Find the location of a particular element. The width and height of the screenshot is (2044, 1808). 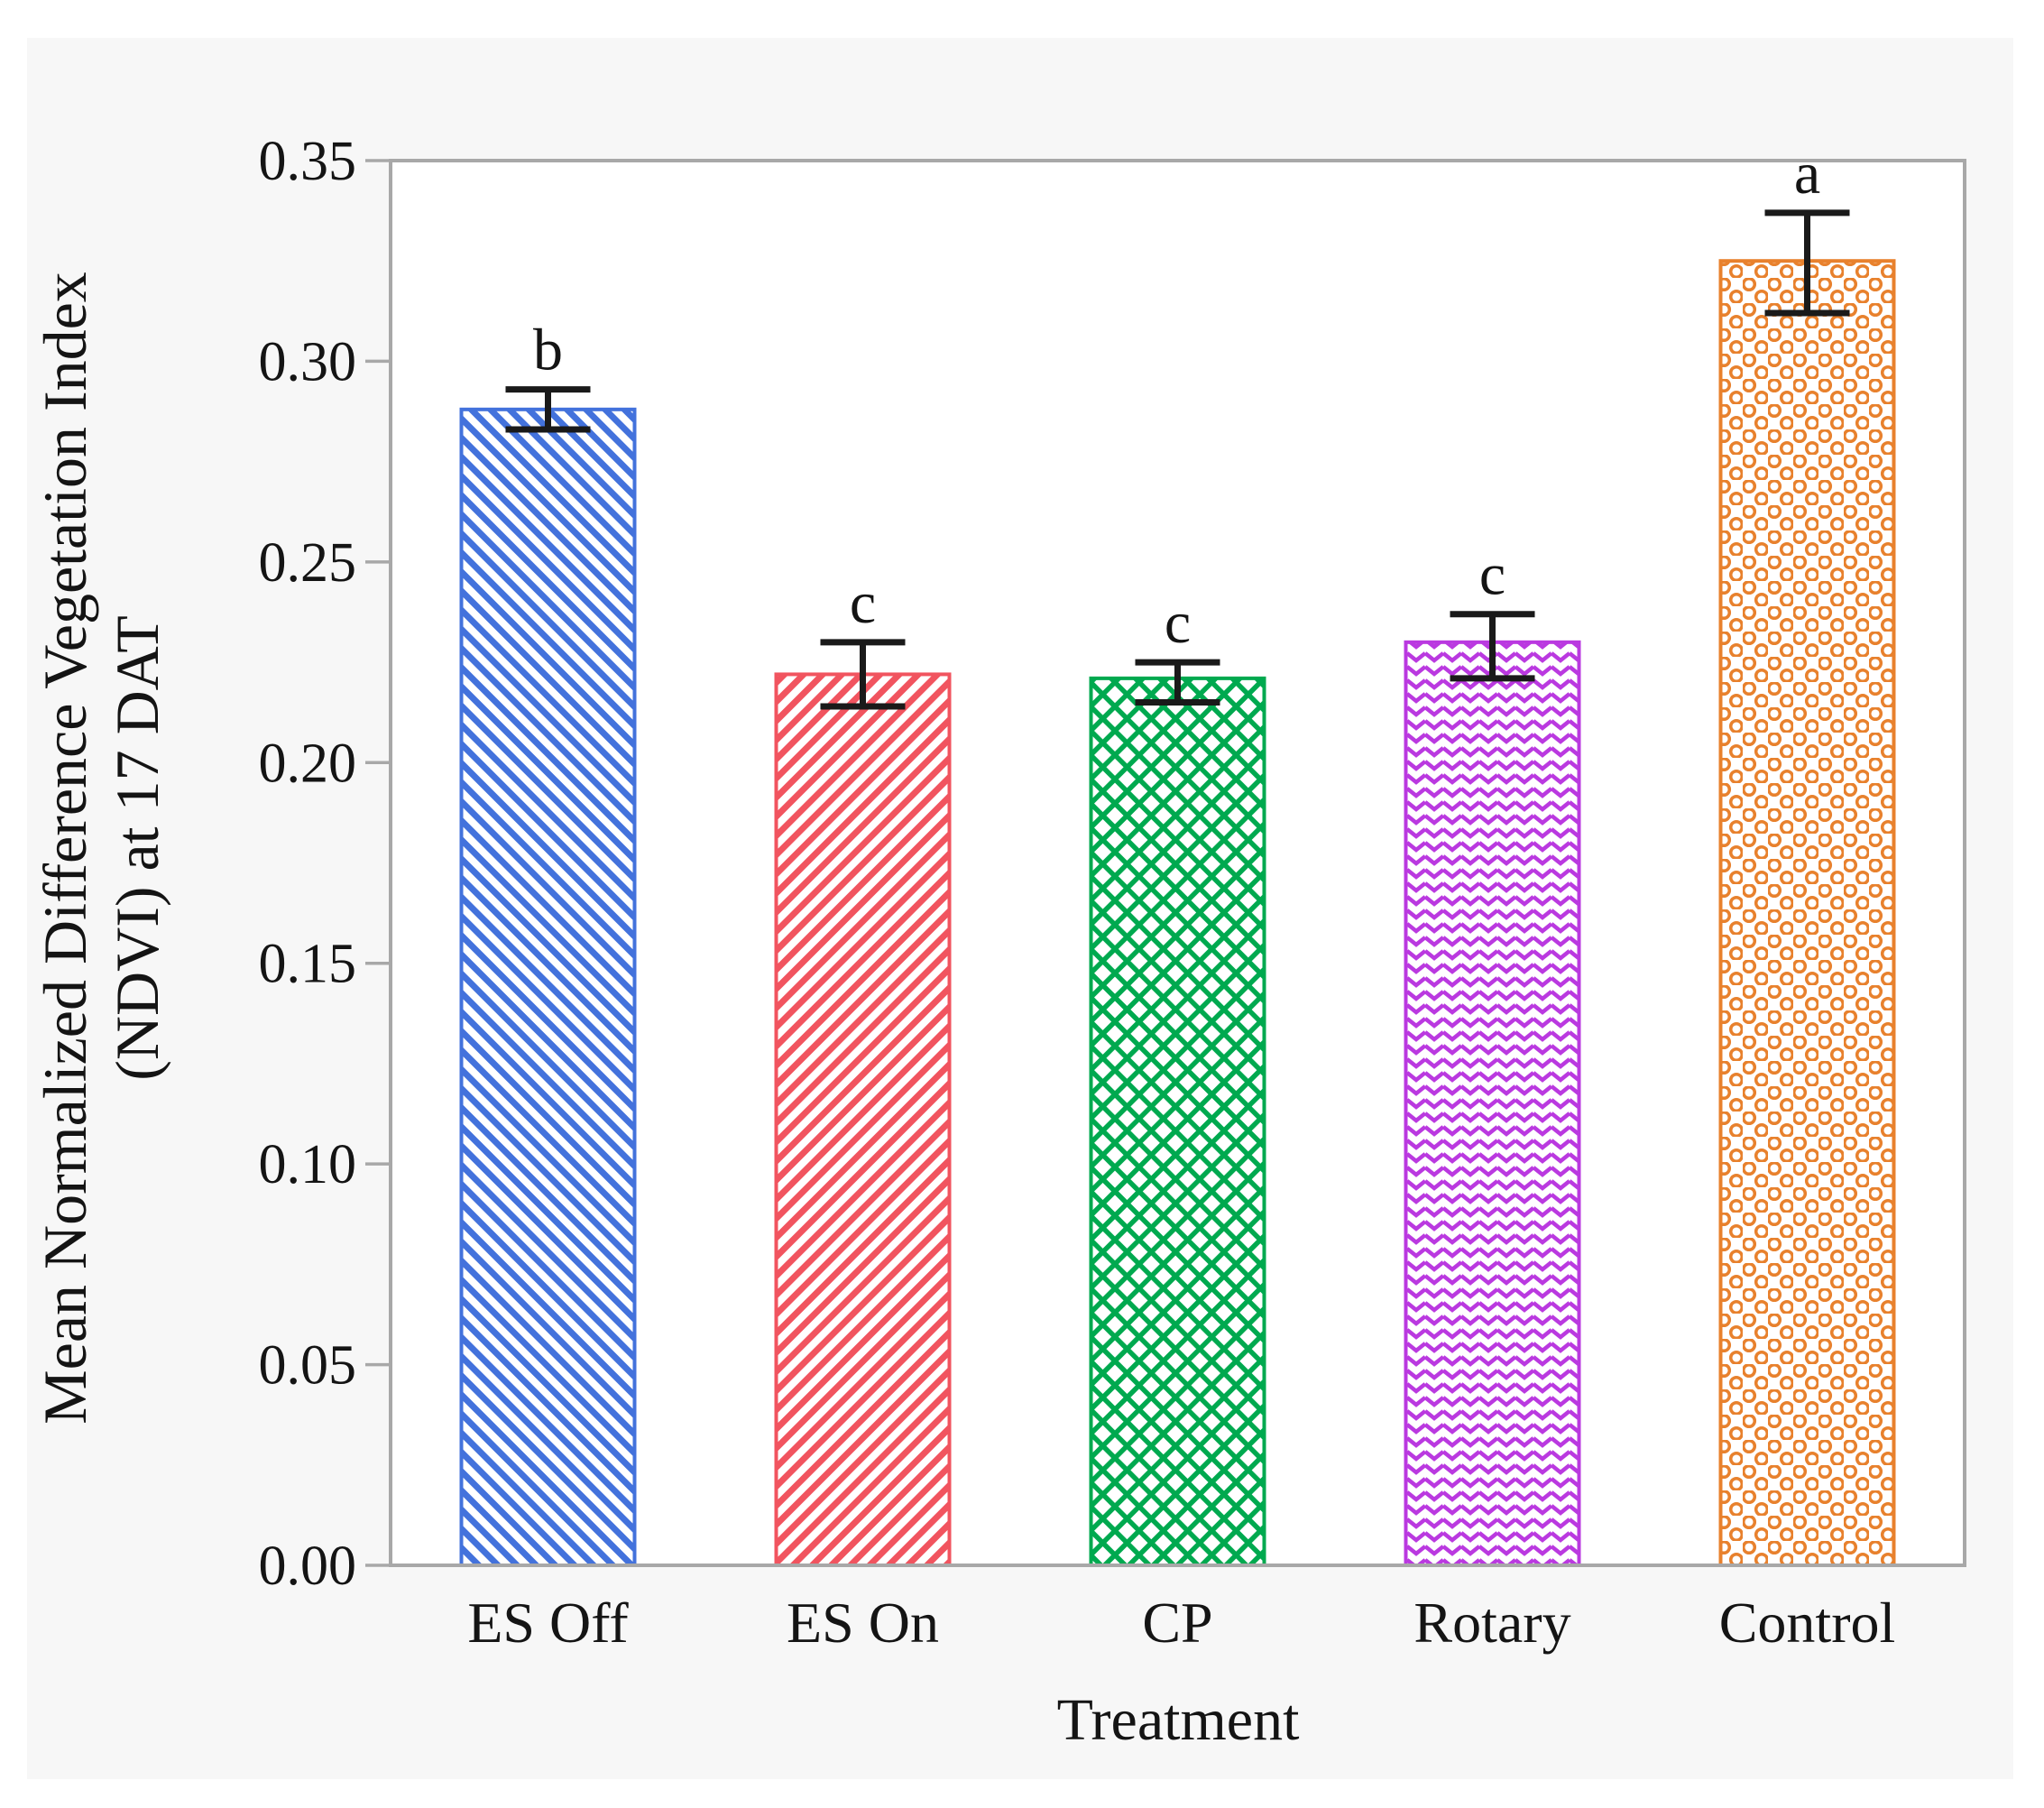

y-tick-label: 0.30 is located at coordinates (308, 361).